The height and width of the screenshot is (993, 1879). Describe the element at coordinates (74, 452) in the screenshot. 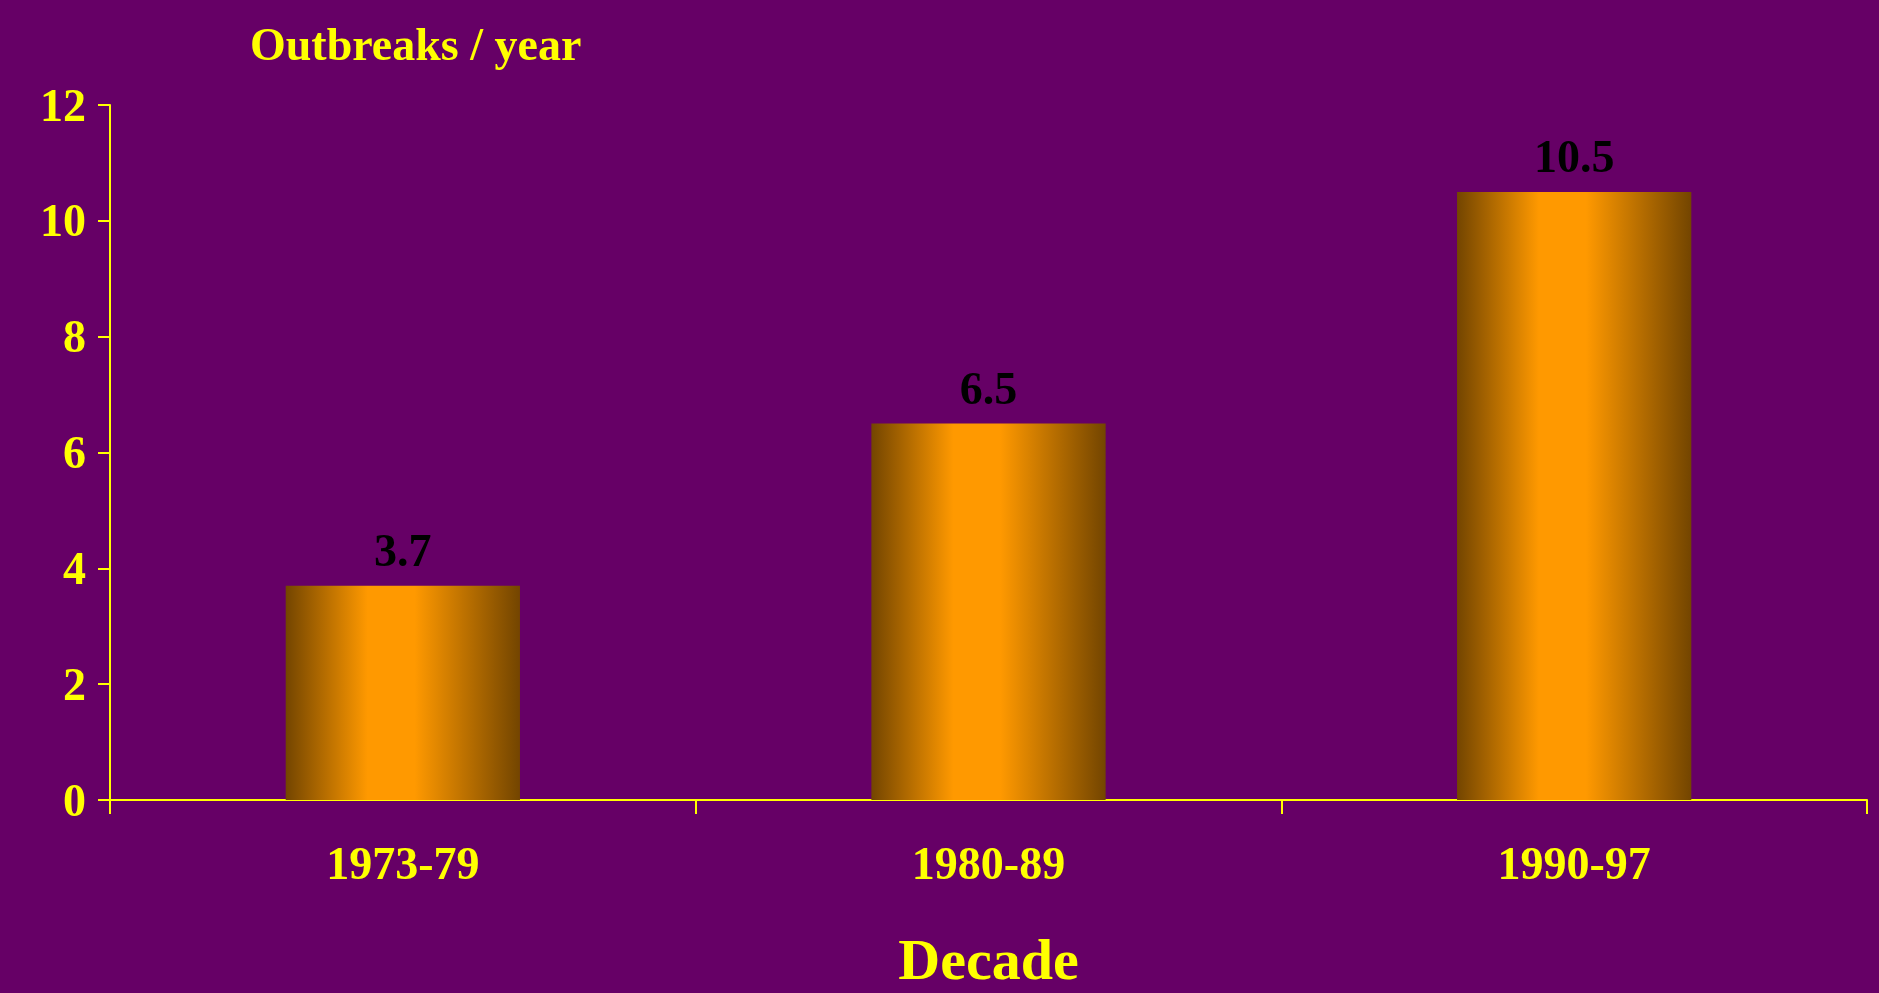

I see `y-tick-label: 6` at that location.